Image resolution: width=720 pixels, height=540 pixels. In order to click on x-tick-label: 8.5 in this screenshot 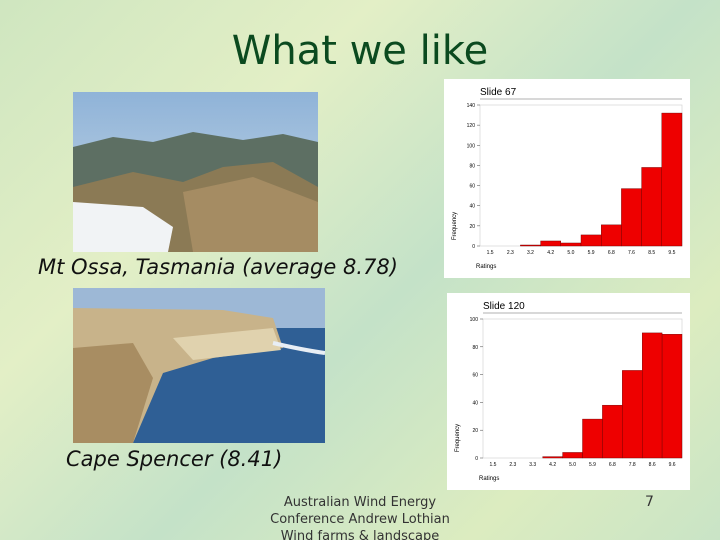, I will do `click(651, 253)`.